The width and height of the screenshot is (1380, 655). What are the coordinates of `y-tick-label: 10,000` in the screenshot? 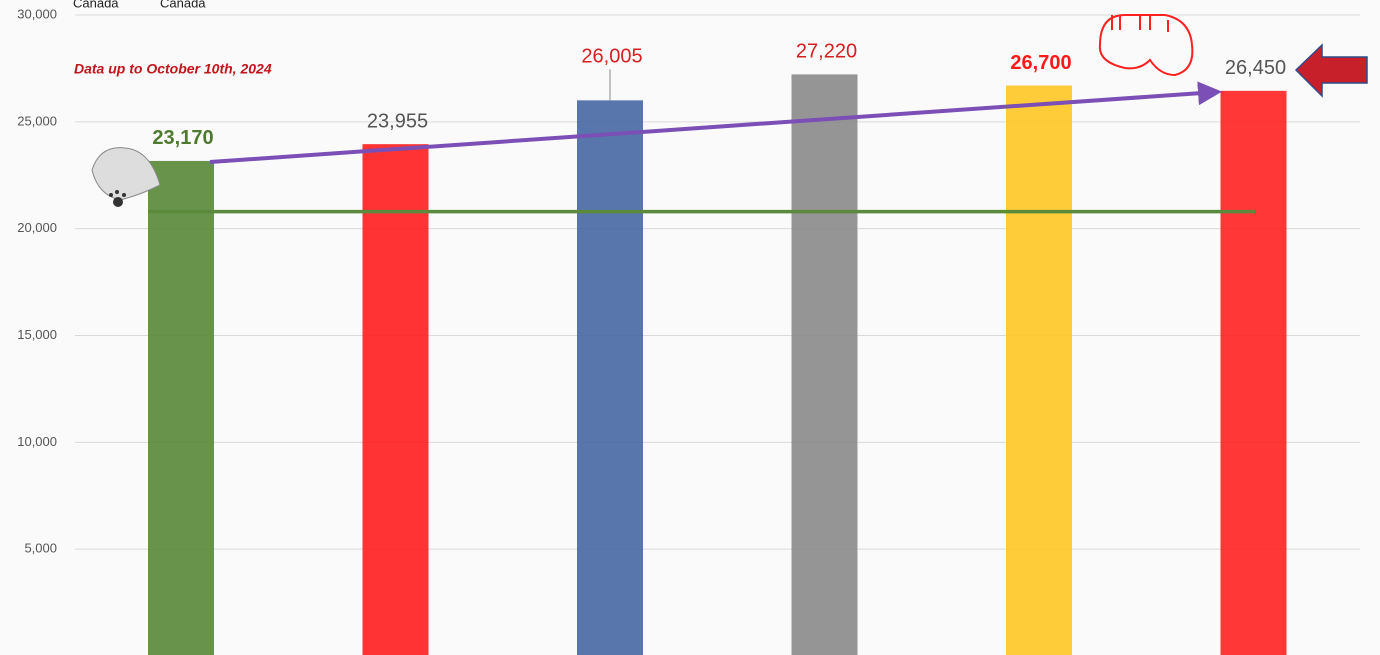 It's located at (37, 441).